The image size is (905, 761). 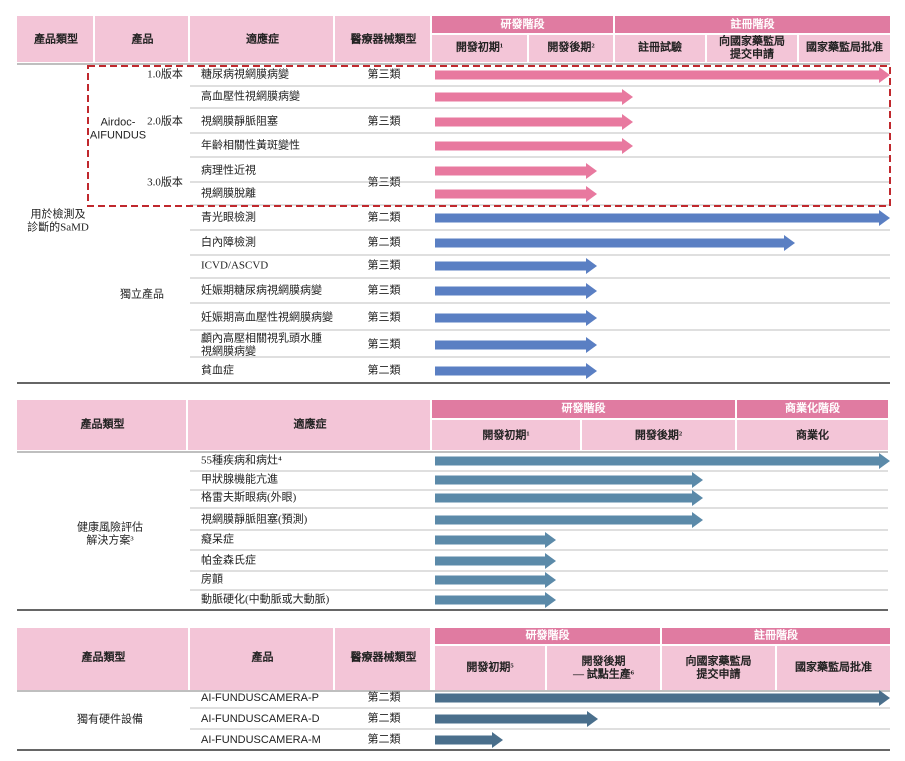 What do you see at coordinates (228, 193) in the screenshot?
I see `label: 視網膜脫離` at bounding box center [228, 193].